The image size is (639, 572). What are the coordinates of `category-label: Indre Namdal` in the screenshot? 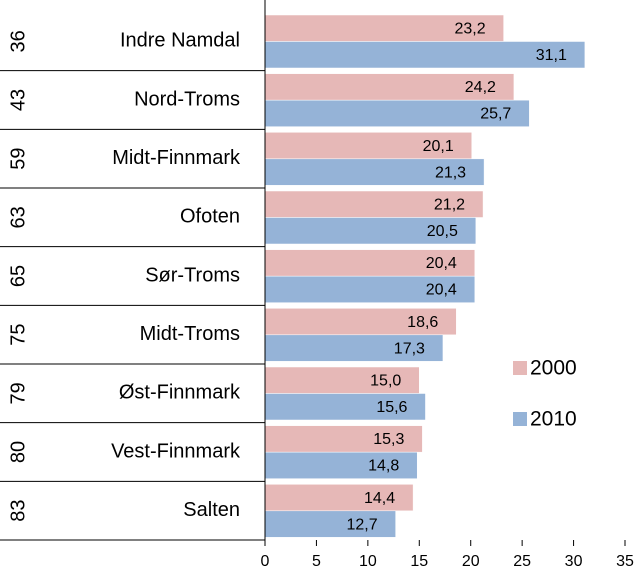 It's located at (180, 41).